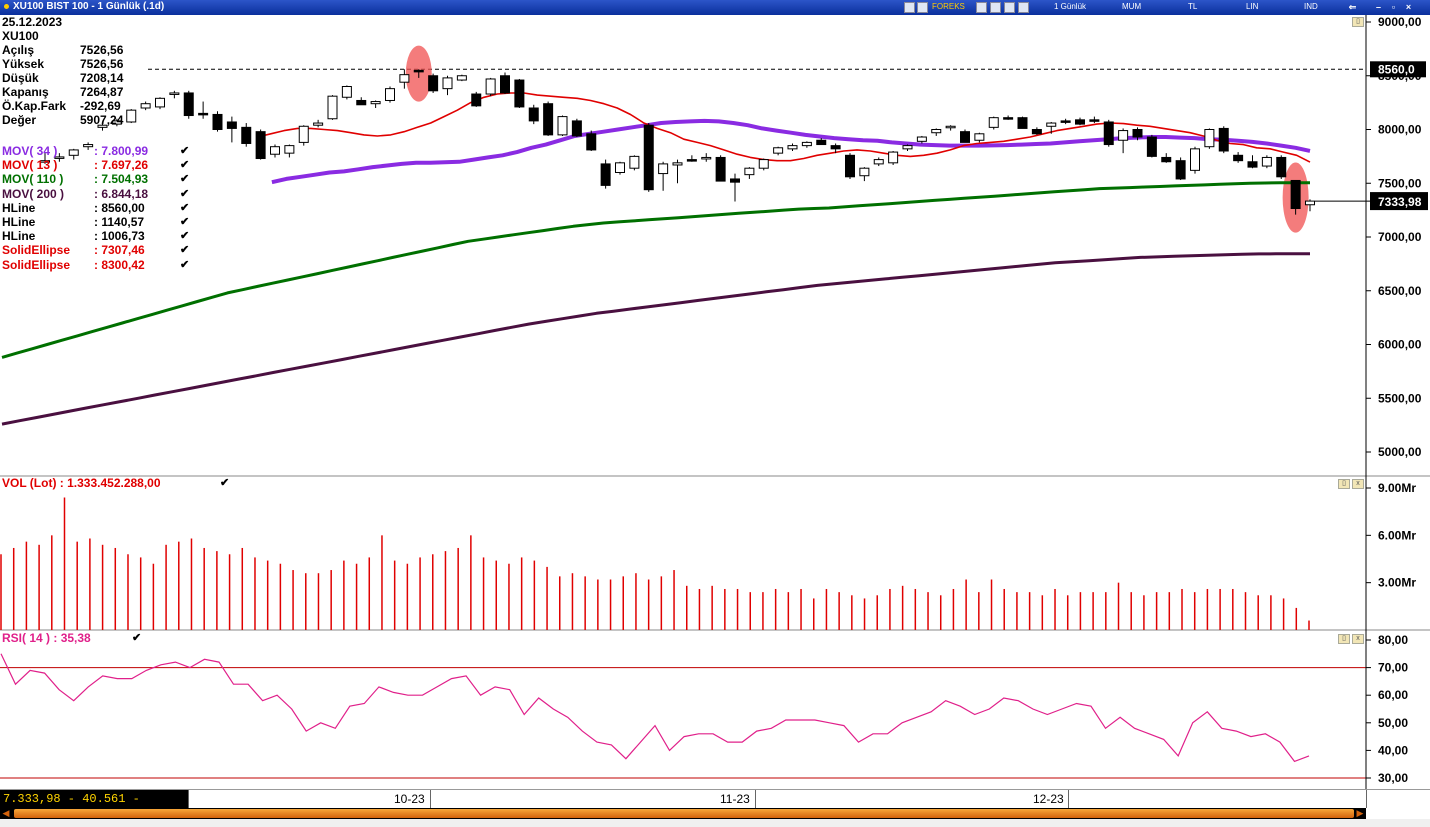 The image size is (1430, 827). What do you see at coordinates (981, 7) in the screenshot?
I see `grid-icon` at bounding box center [981, 7].